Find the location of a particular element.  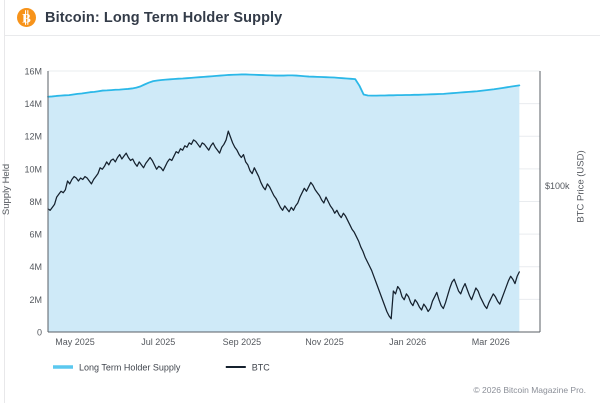

y-axis-left-tick-label: 4M is located at coordinates (35, 267).